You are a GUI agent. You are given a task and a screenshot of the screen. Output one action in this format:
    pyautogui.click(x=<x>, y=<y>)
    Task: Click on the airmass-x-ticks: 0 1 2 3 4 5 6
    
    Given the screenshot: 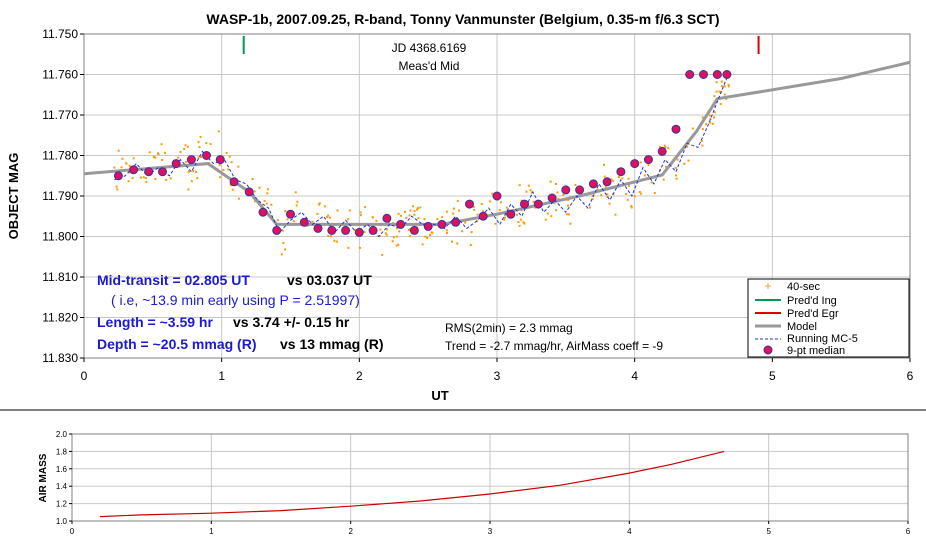 What is the action you would take?
    pyautogui.click(x=490, y=528)
    